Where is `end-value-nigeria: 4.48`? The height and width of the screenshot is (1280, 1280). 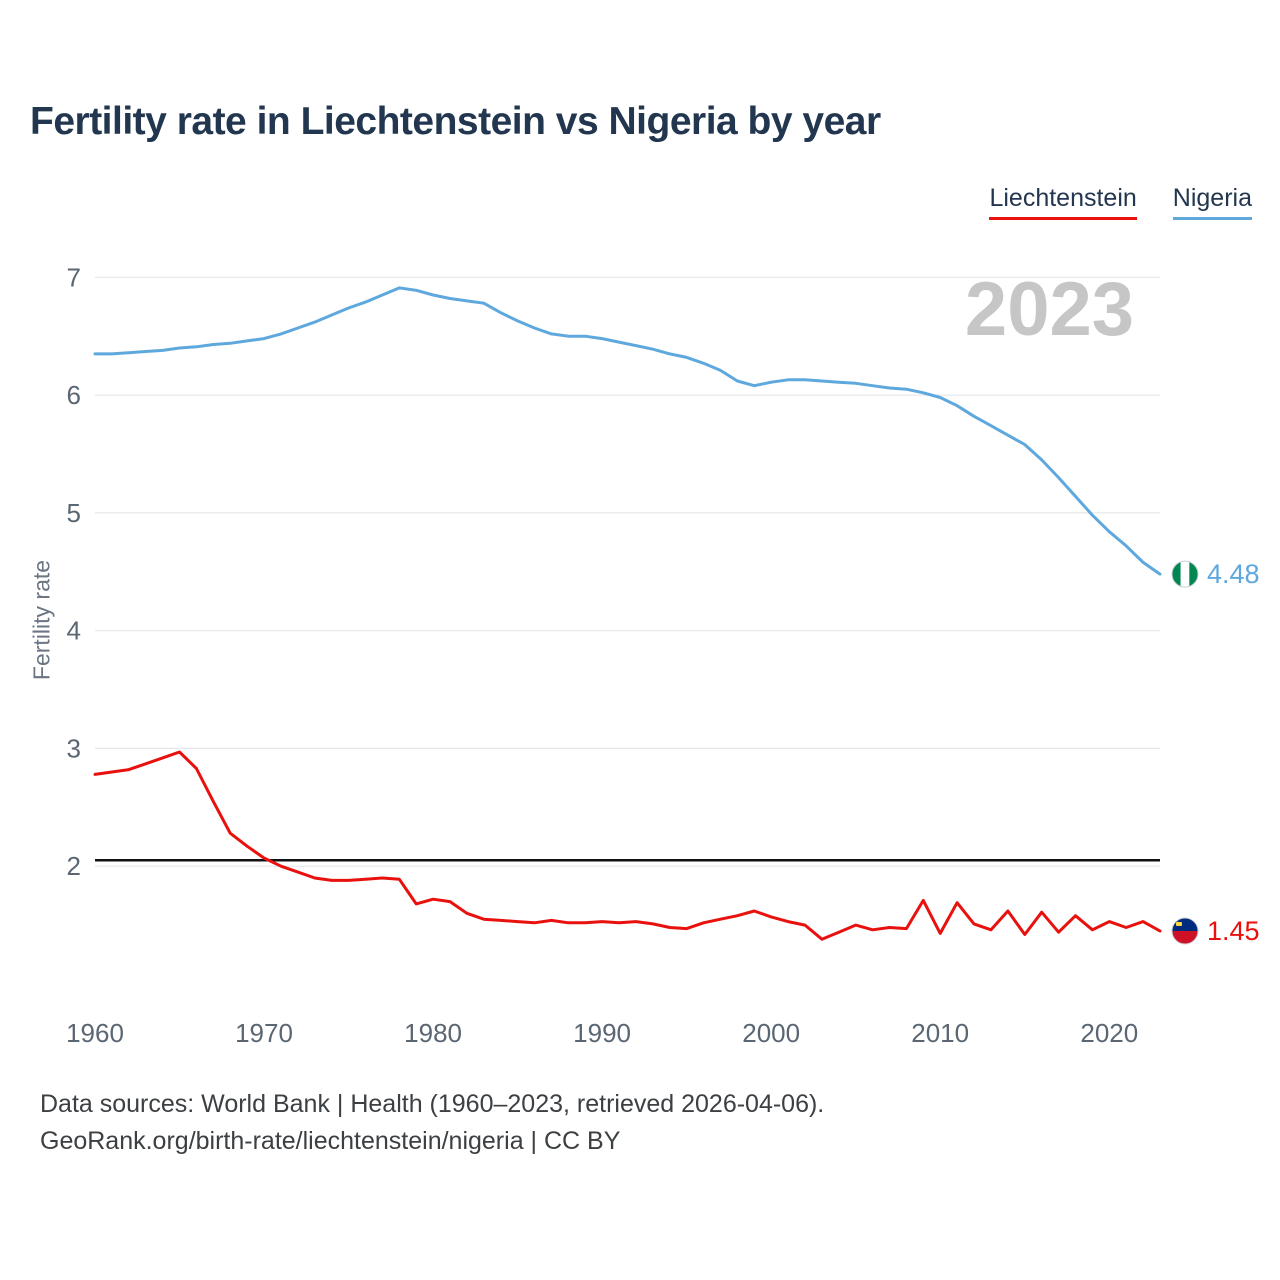 end-value-nigeria: 4.48 is located at coordinates (1233, 574).